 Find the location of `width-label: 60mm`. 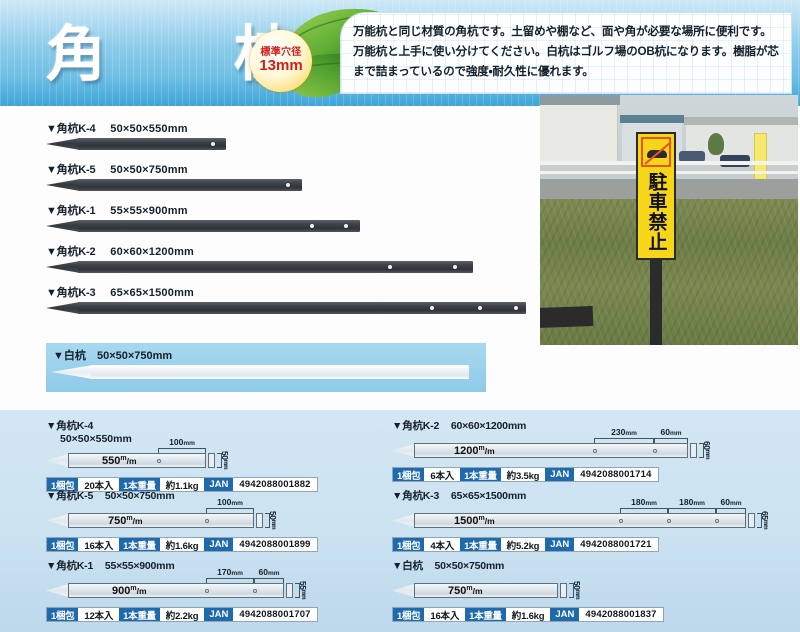

width-label: 60mm is located at coordinates (707, 450).